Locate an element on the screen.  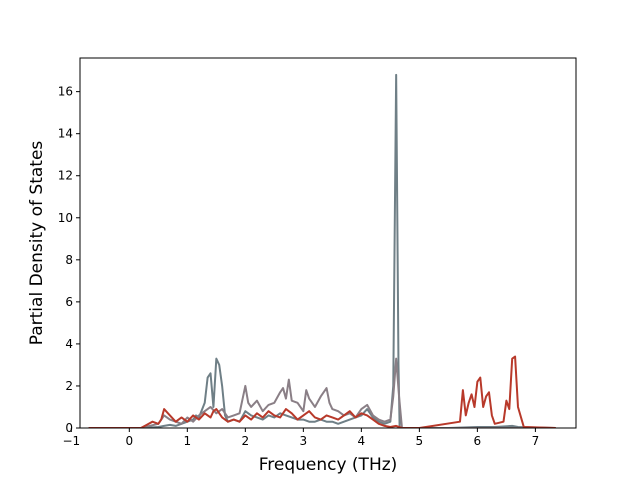
y-tick-label-3: 6 is located at coordinates (69, 302).